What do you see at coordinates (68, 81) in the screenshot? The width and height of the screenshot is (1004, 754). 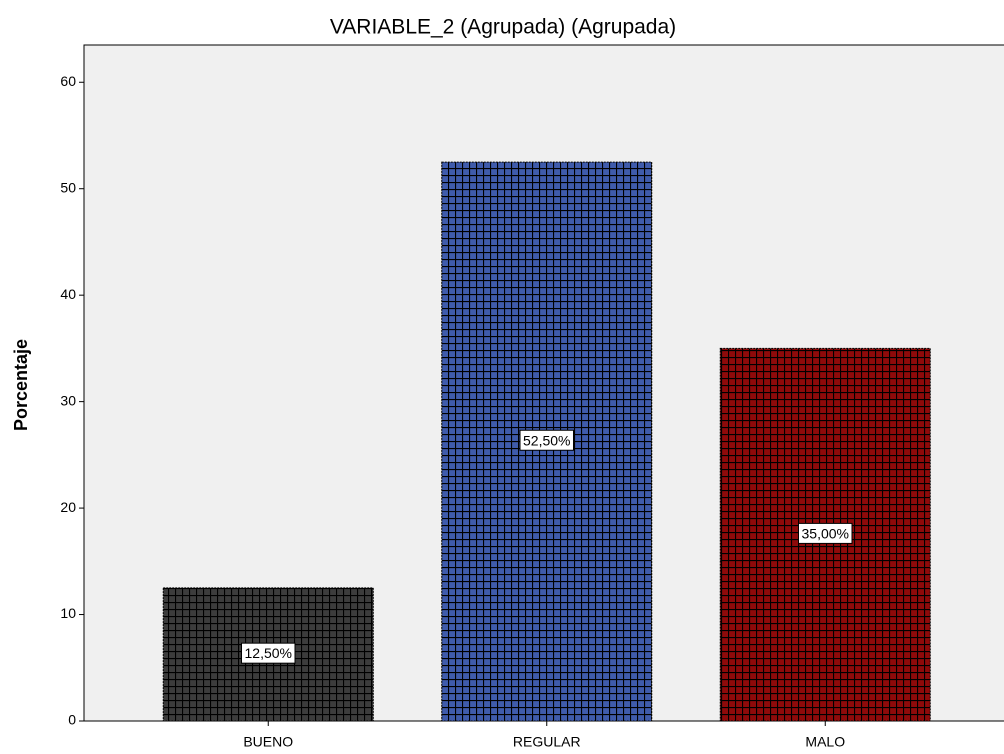 I see `y-tick-label: 60` at bounding box center [68, 81].